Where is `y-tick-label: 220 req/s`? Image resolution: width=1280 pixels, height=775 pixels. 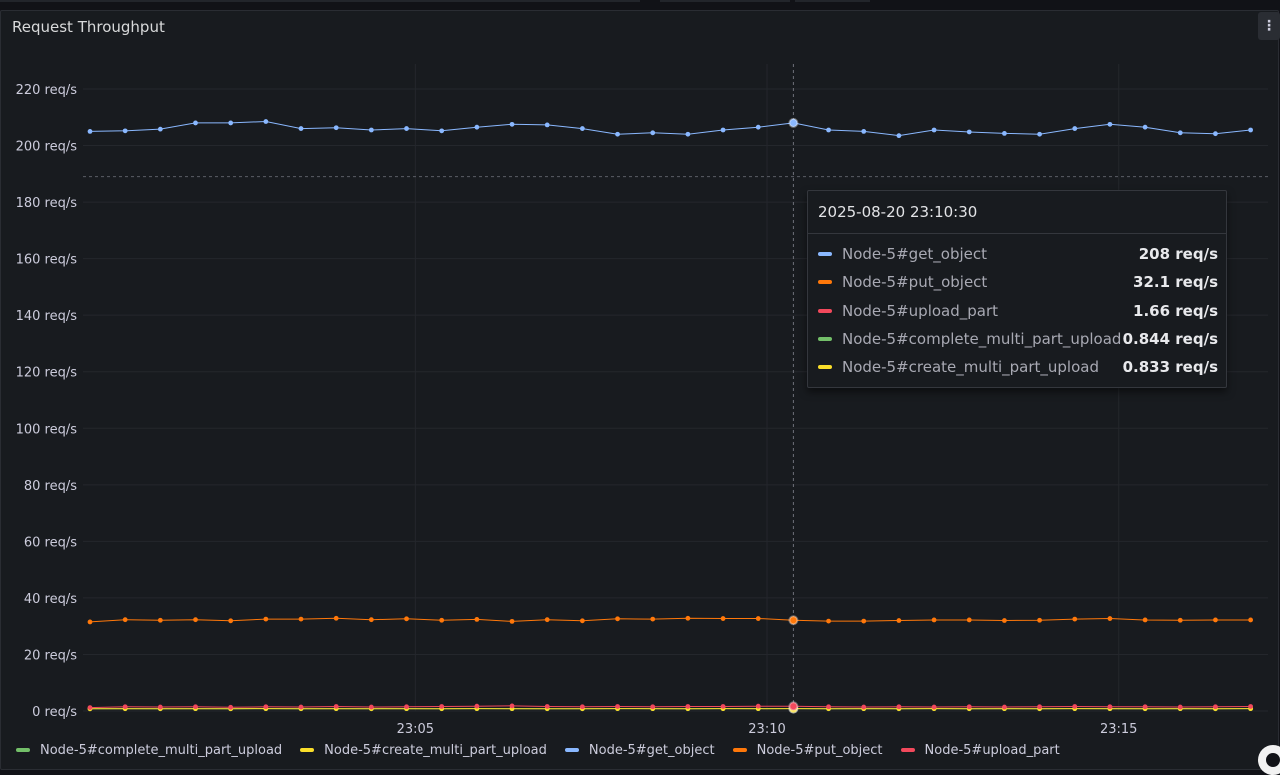 y-tick-label: 220 req/s is located at coordinates (47, 90).